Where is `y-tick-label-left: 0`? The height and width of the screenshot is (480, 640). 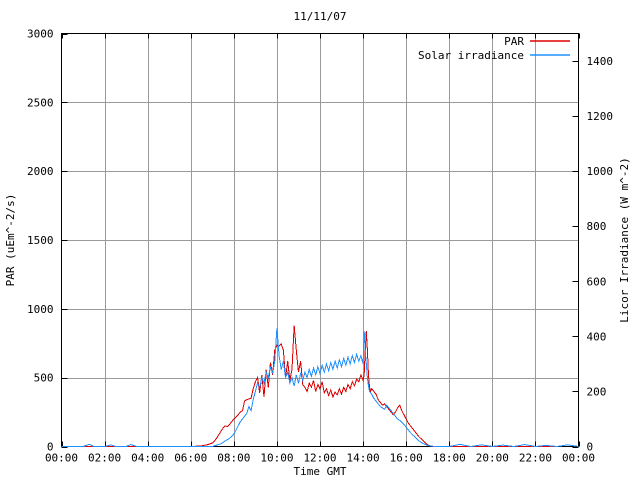
y-tick-label-left: 0 is located at coordinates (50, 447).